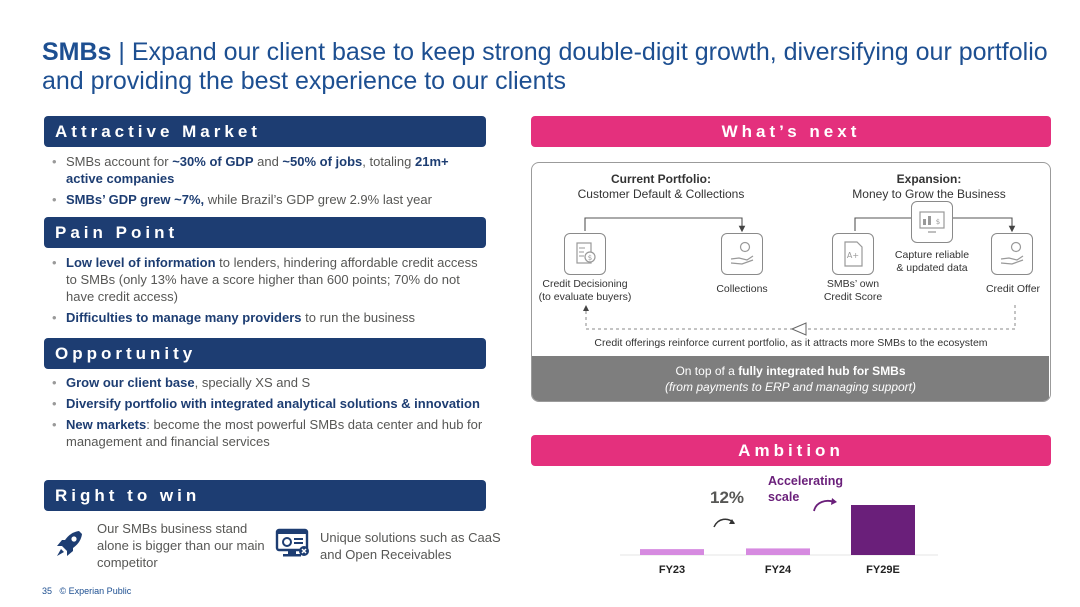  What do you see at coordinates (778, 570) in the screenshot?
I see `x-label-fy24: FY24` at bounding box center [778, 570].